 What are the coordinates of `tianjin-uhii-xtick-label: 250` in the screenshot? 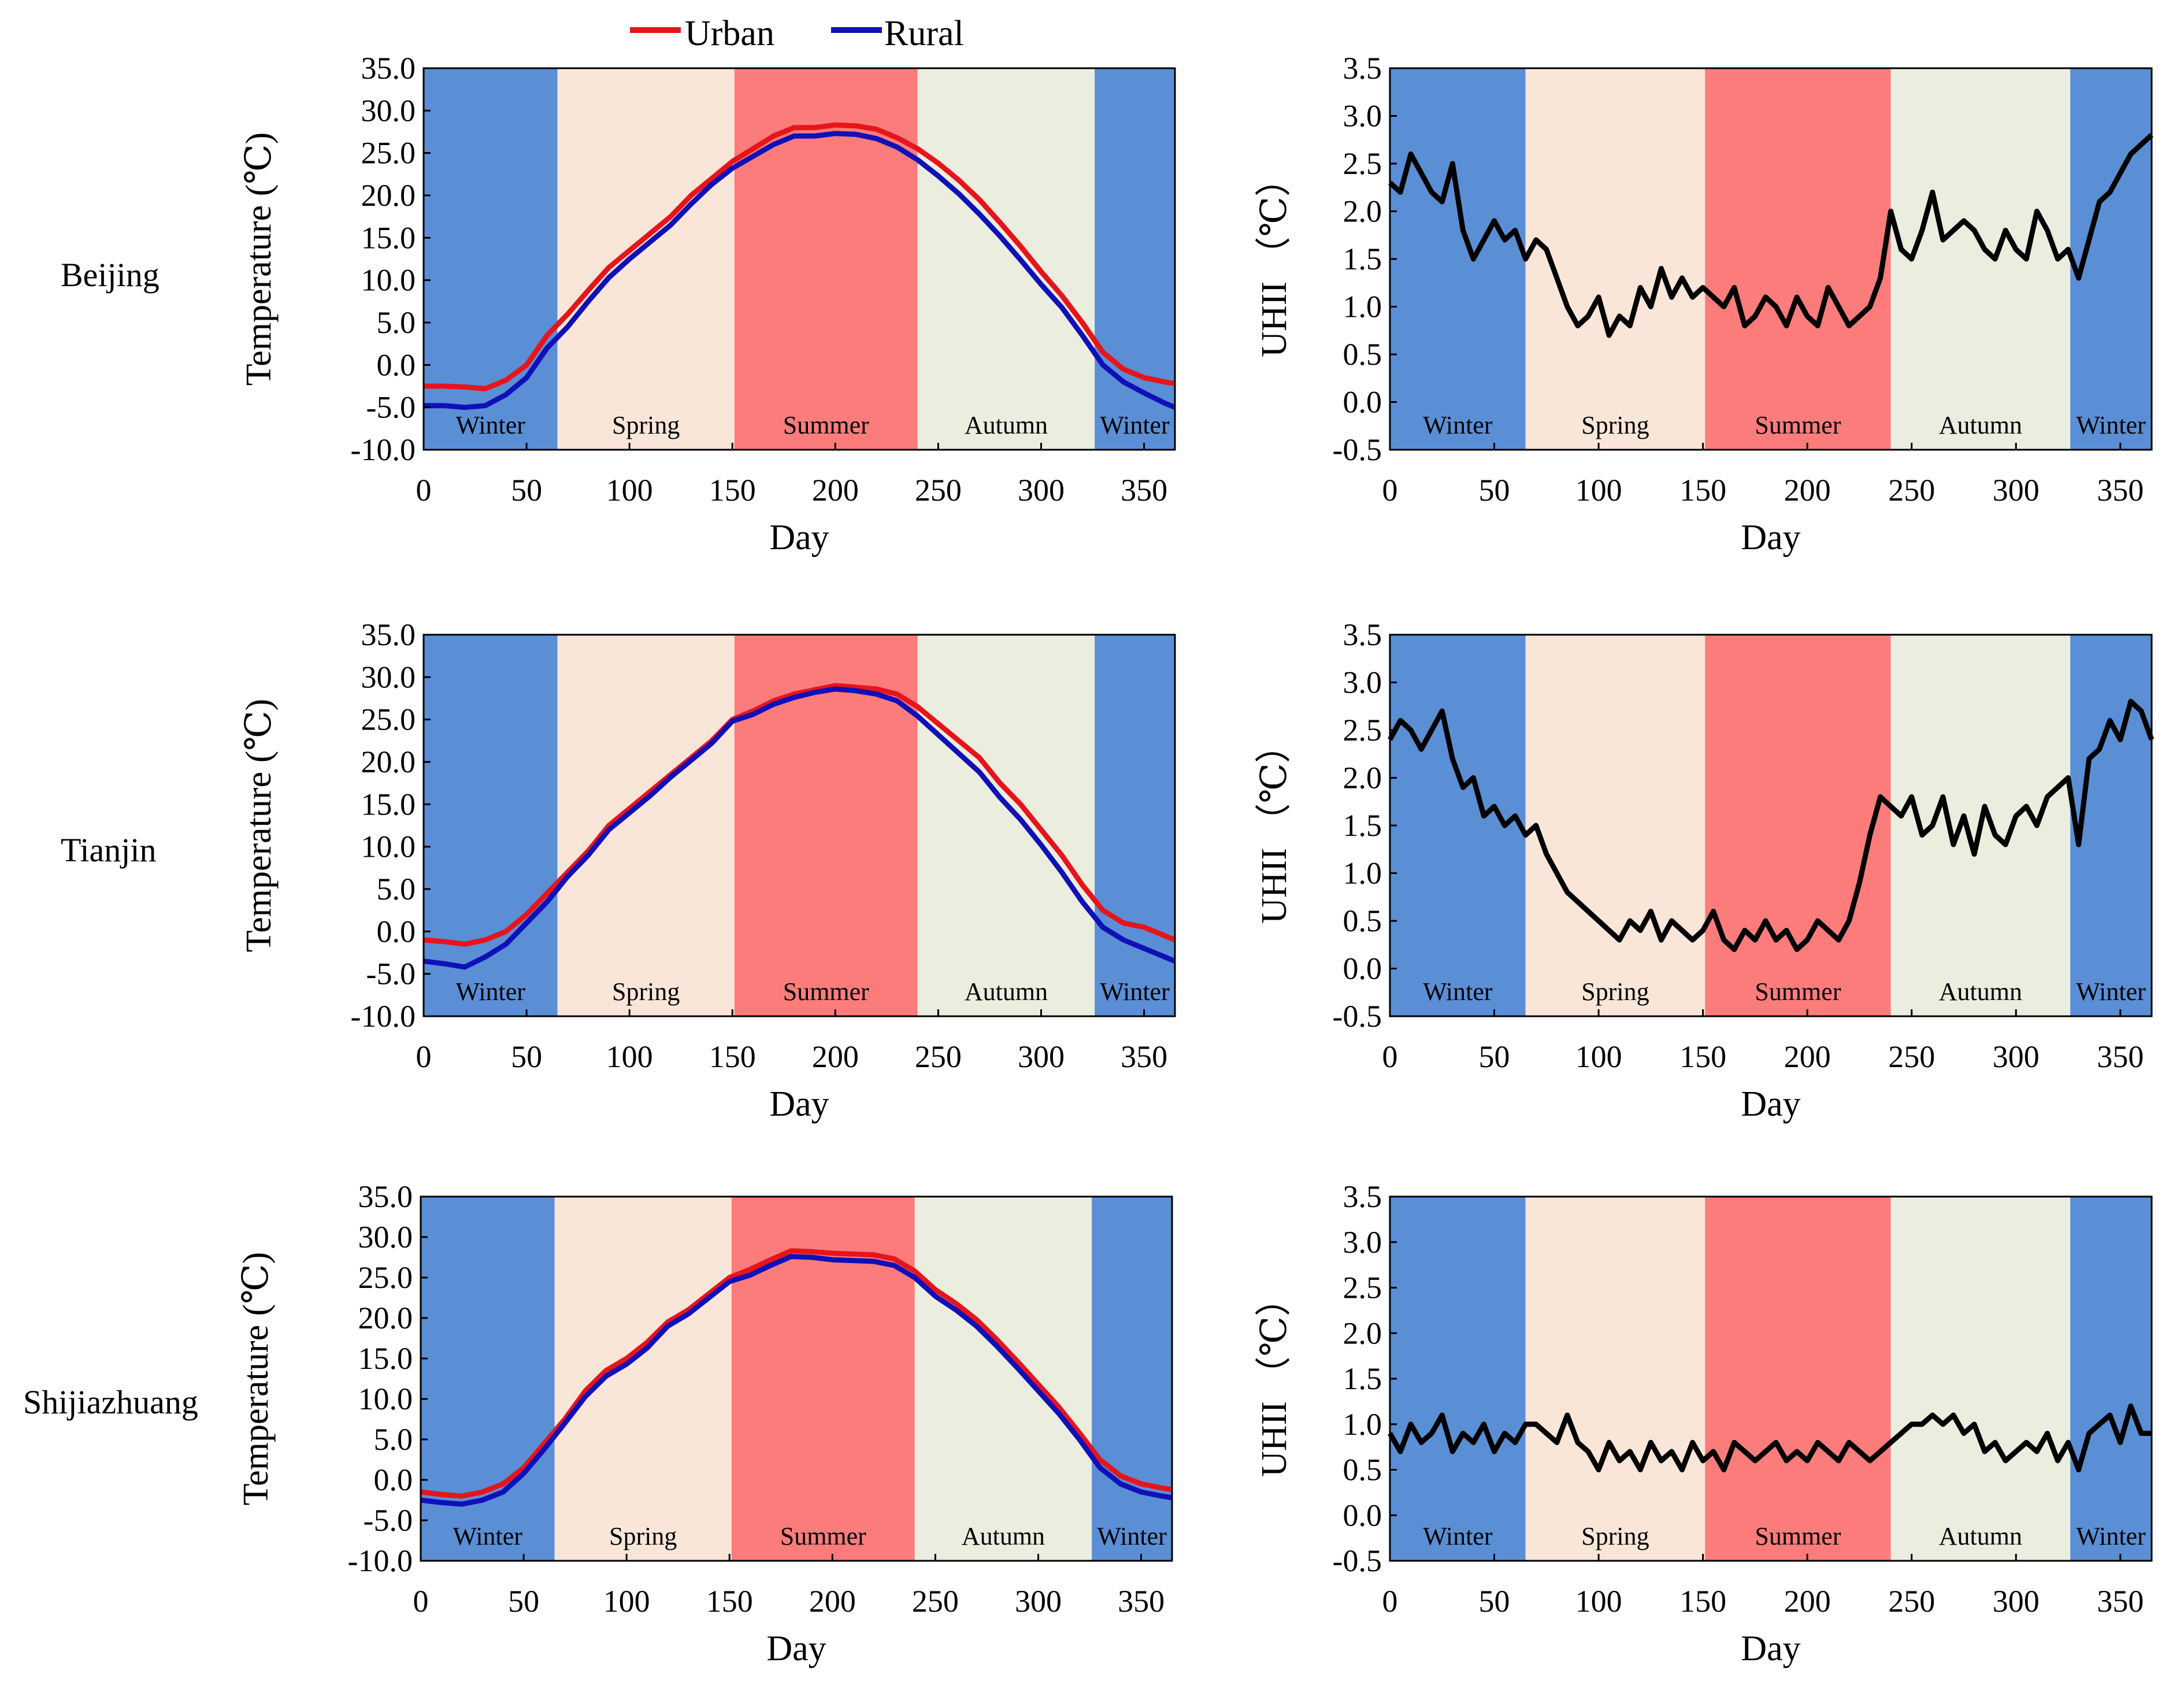 It's located at (1911, 1056).